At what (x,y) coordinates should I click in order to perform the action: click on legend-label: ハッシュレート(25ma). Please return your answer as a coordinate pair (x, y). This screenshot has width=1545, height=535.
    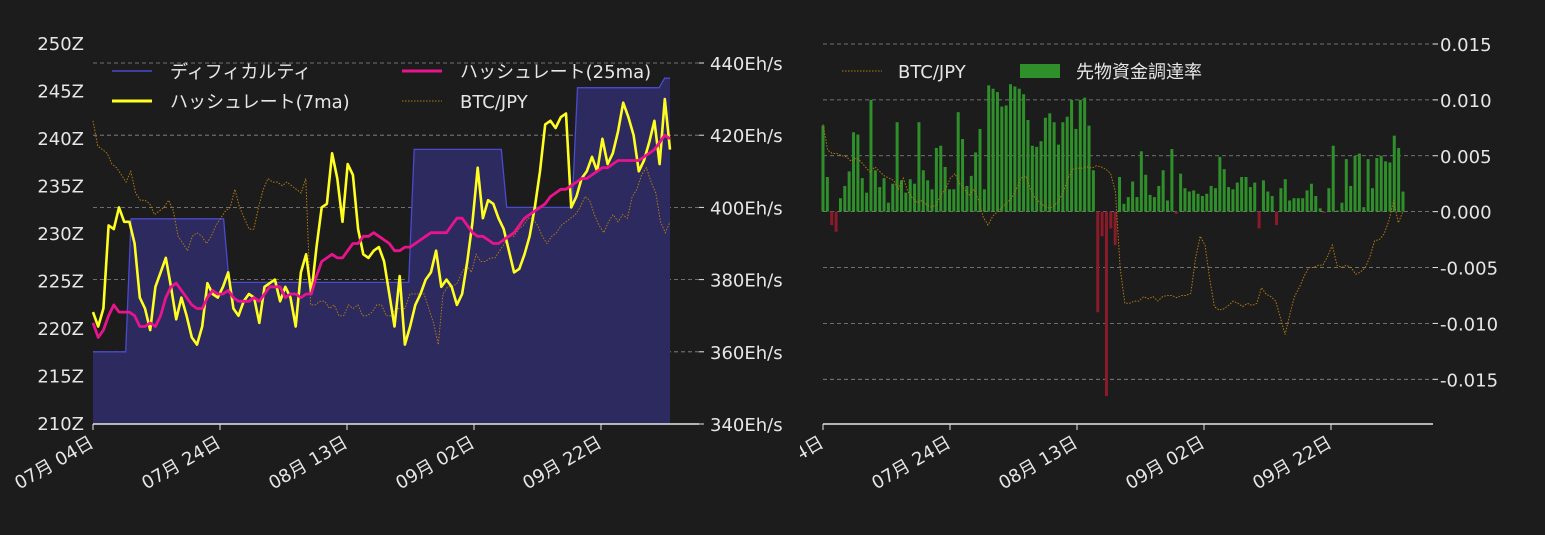
    Looking at the image, I should click on (555, 72).